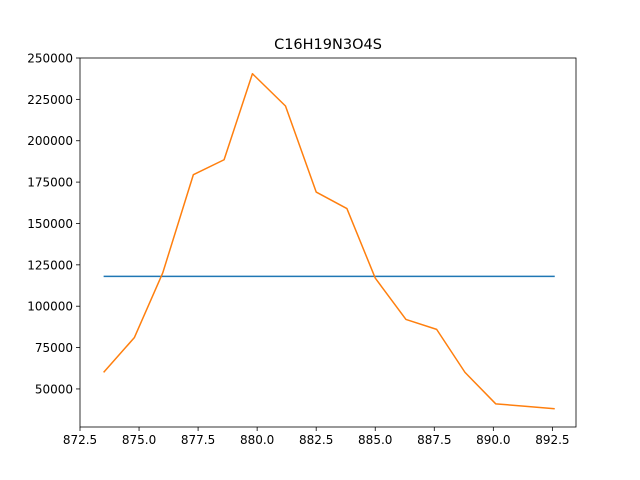 This screenshot has height=480, width=640. Describe the element at coordinates (54, 348) in the screenshot. I see `y-tick-label: 75000` at that location.